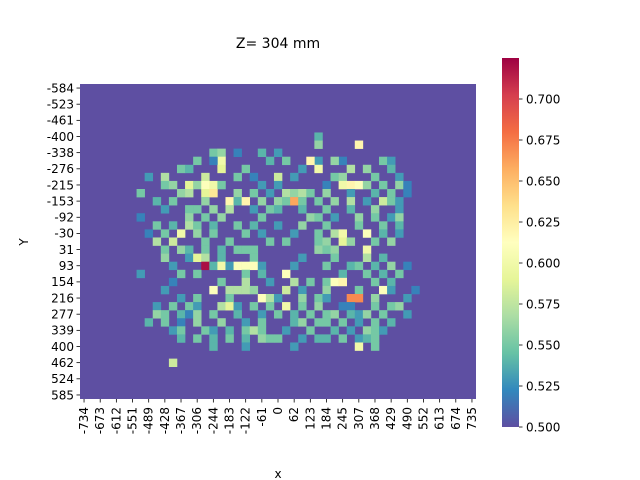 The width and height of the screenshot is (640, 480). What do you see at coordinates (262, 417) in the screenshot?
I see `x-tick-label: -61` at bounding box center [262, 417].